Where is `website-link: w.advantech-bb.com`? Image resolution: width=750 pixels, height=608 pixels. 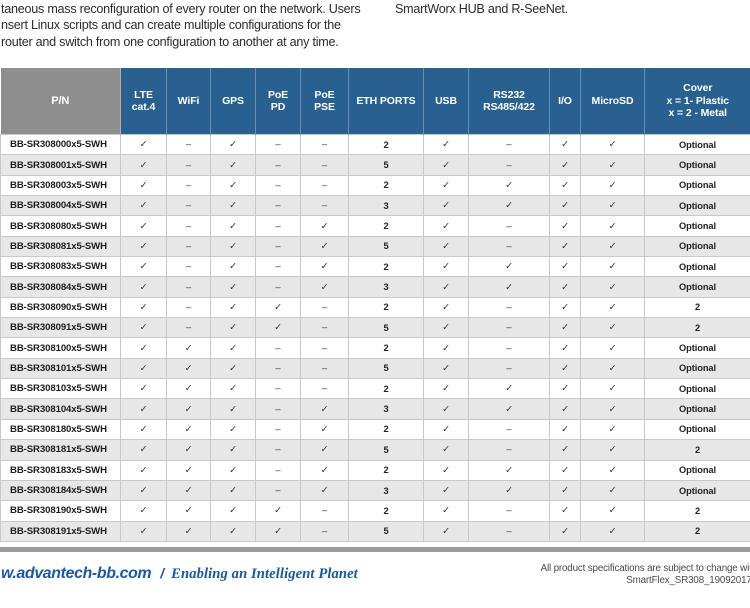 website-link: w.advantech-bb.com is located at coordinates (76, 573).